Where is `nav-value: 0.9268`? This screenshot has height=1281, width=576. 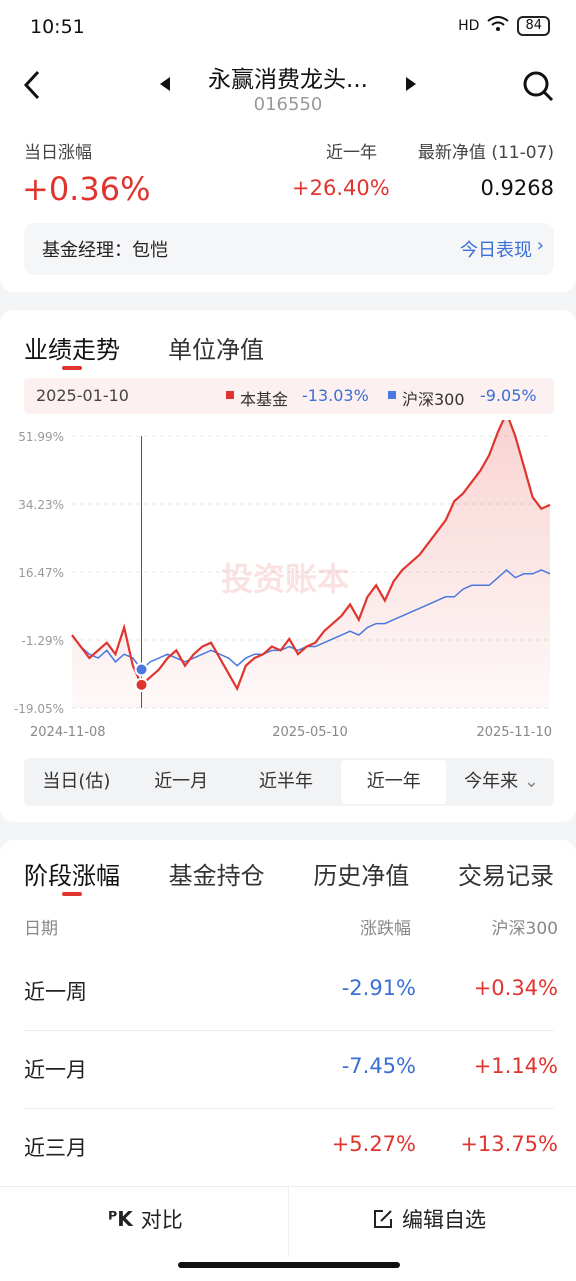 nav-value: 0.9268 is located at coordinates (517, 188).